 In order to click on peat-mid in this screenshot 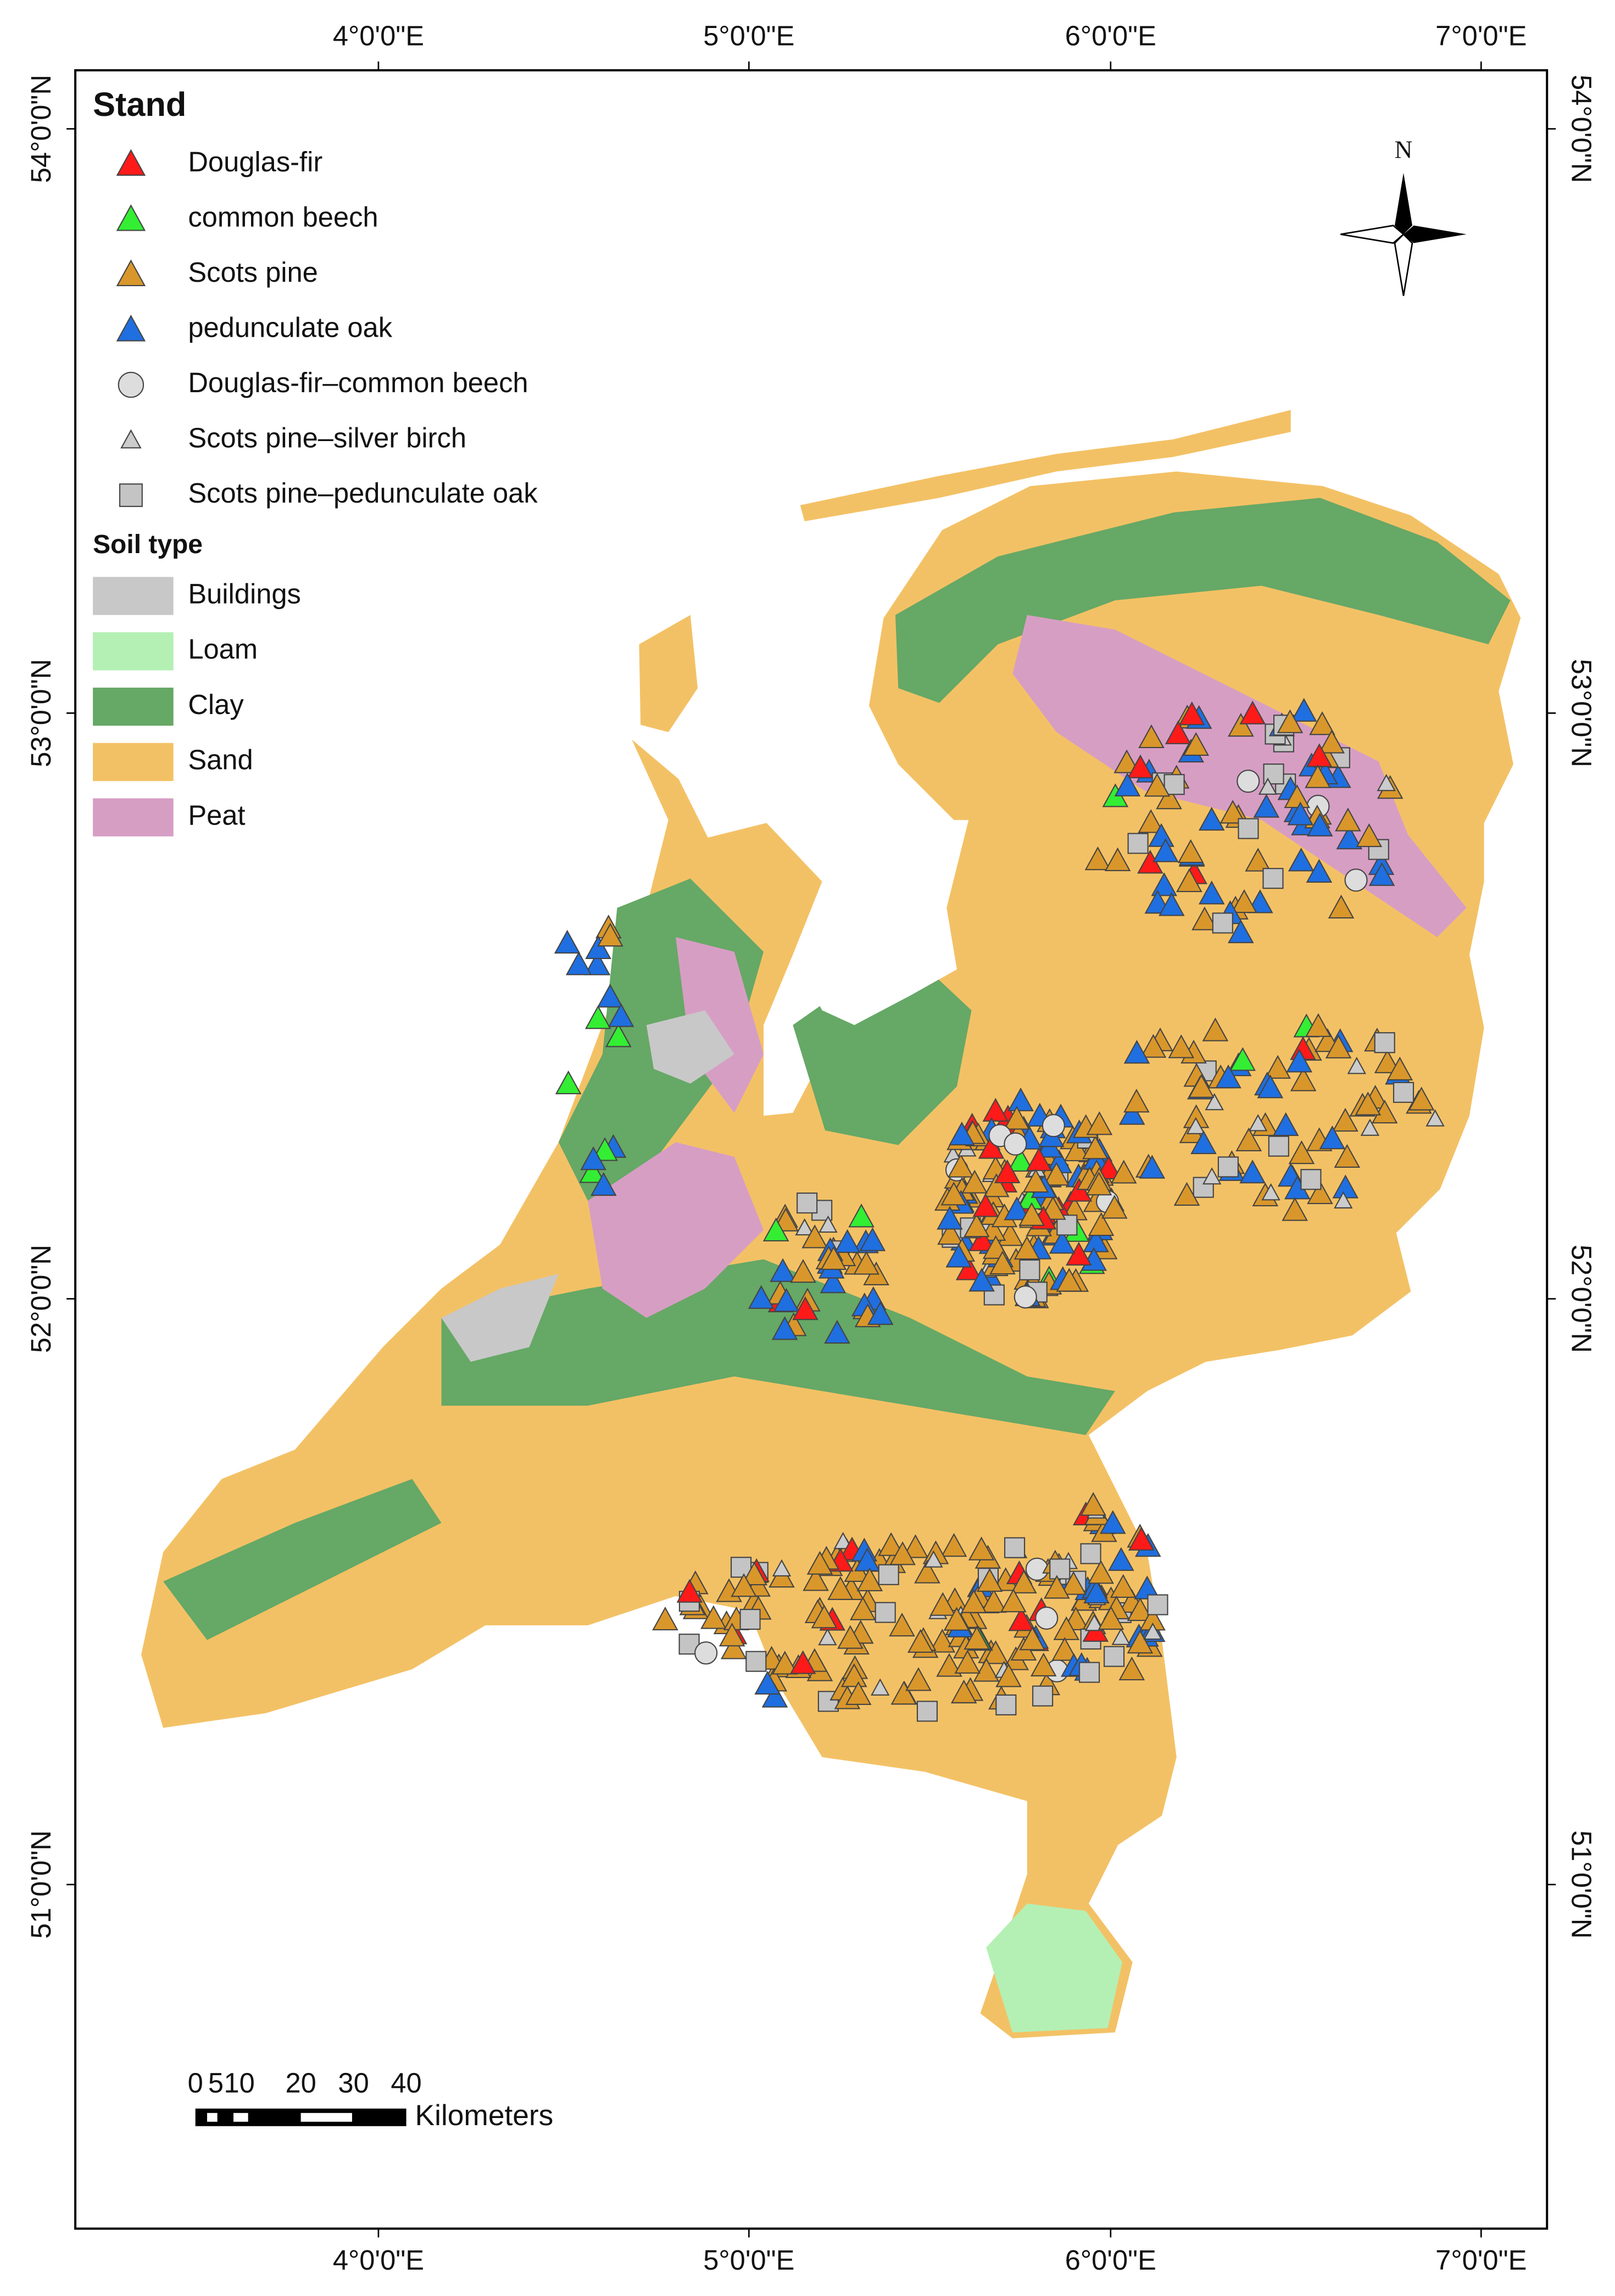, I will do `click(720, 1025)`.